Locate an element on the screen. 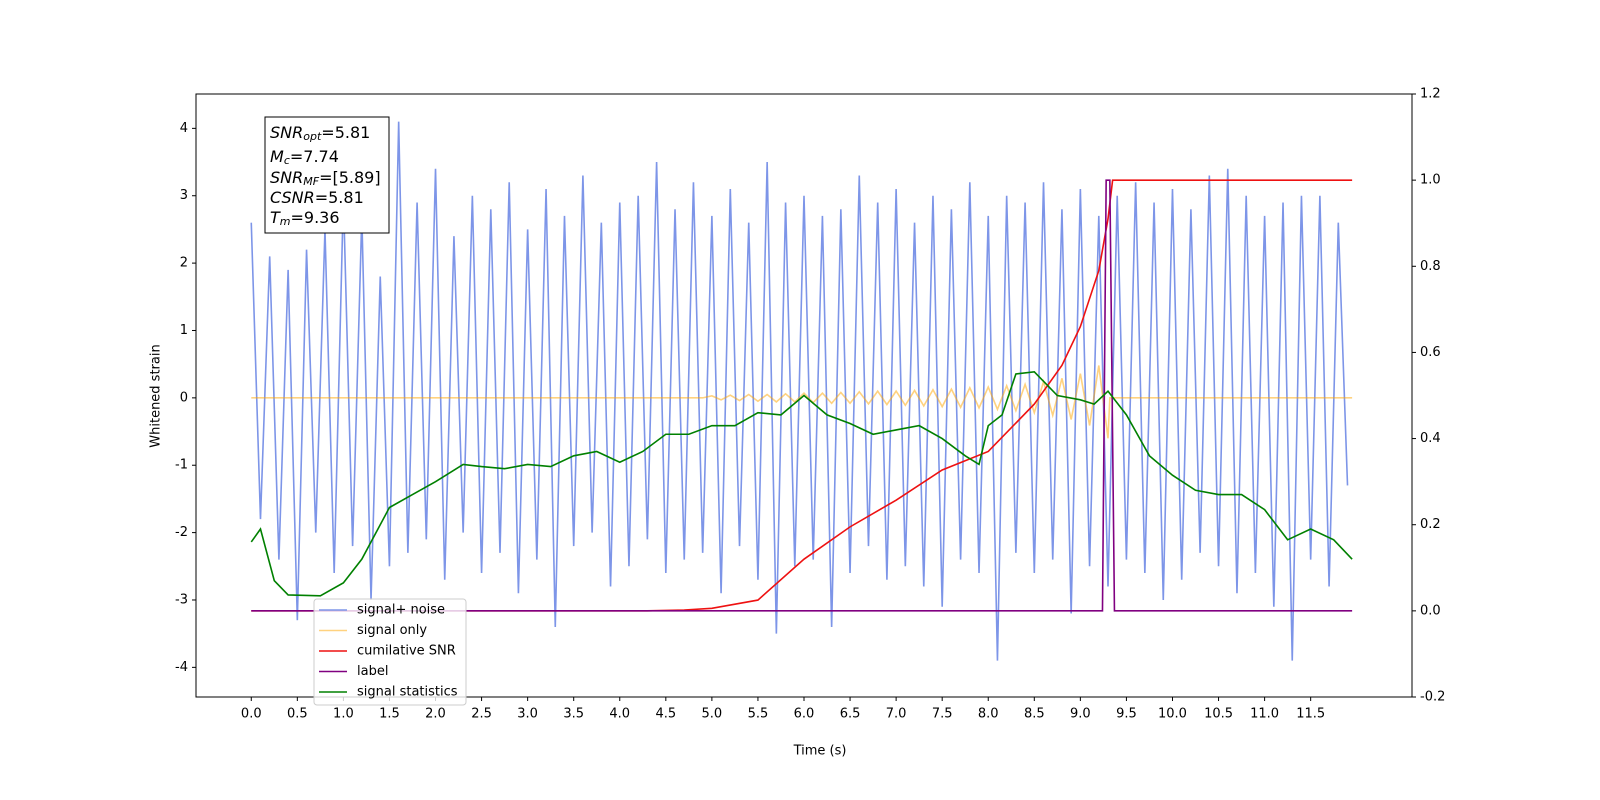 This screenshot has width=1600, height=800. series-line is located at coordinates (802, 402).